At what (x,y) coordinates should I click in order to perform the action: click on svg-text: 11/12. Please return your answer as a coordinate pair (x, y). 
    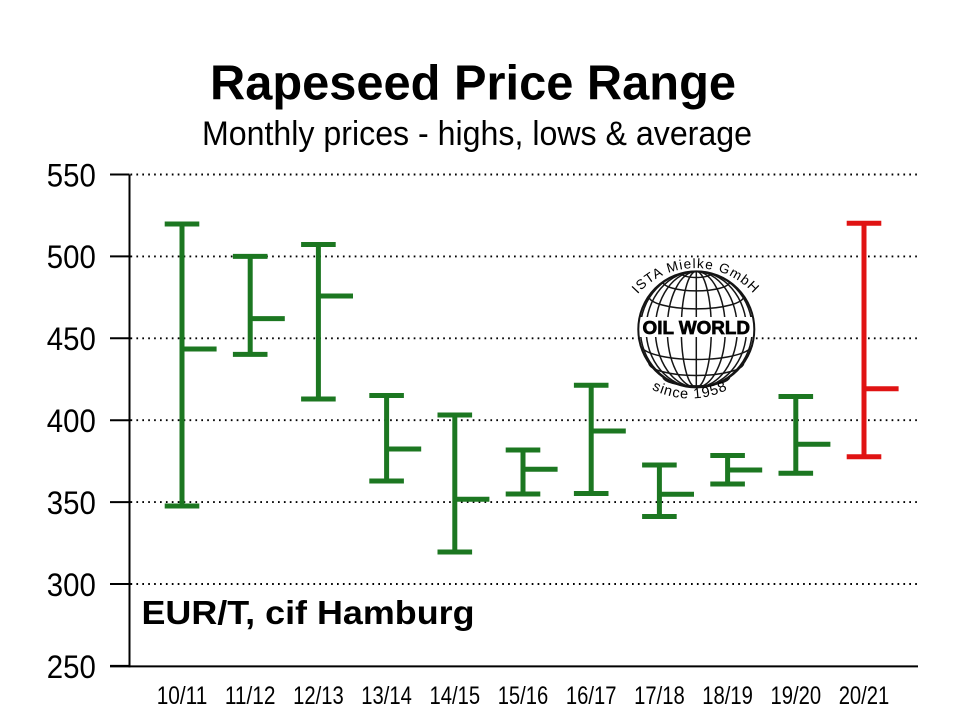
    Looking at the image, I should click on (250, 696).